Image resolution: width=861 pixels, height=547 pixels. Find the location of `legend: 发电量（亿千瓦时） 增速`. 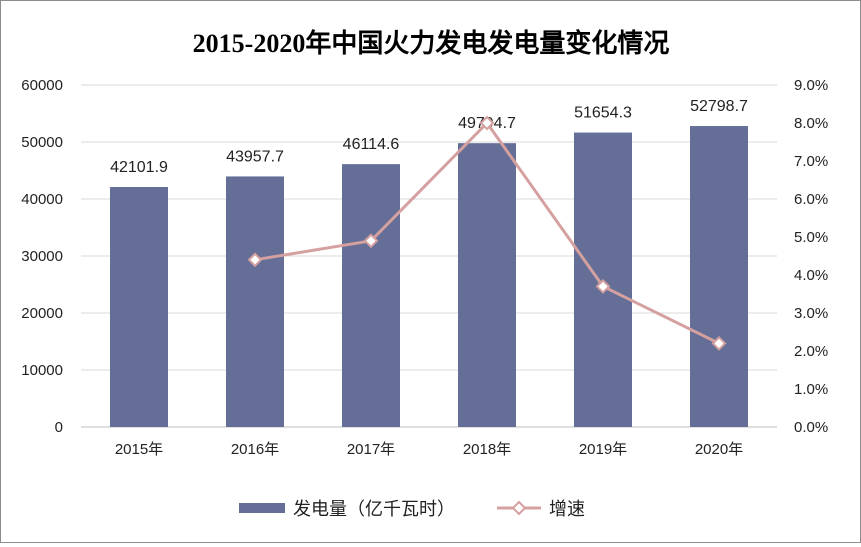

legend: 发电量（亿千瓦时） 增速 is located at coordinates (412, 509).